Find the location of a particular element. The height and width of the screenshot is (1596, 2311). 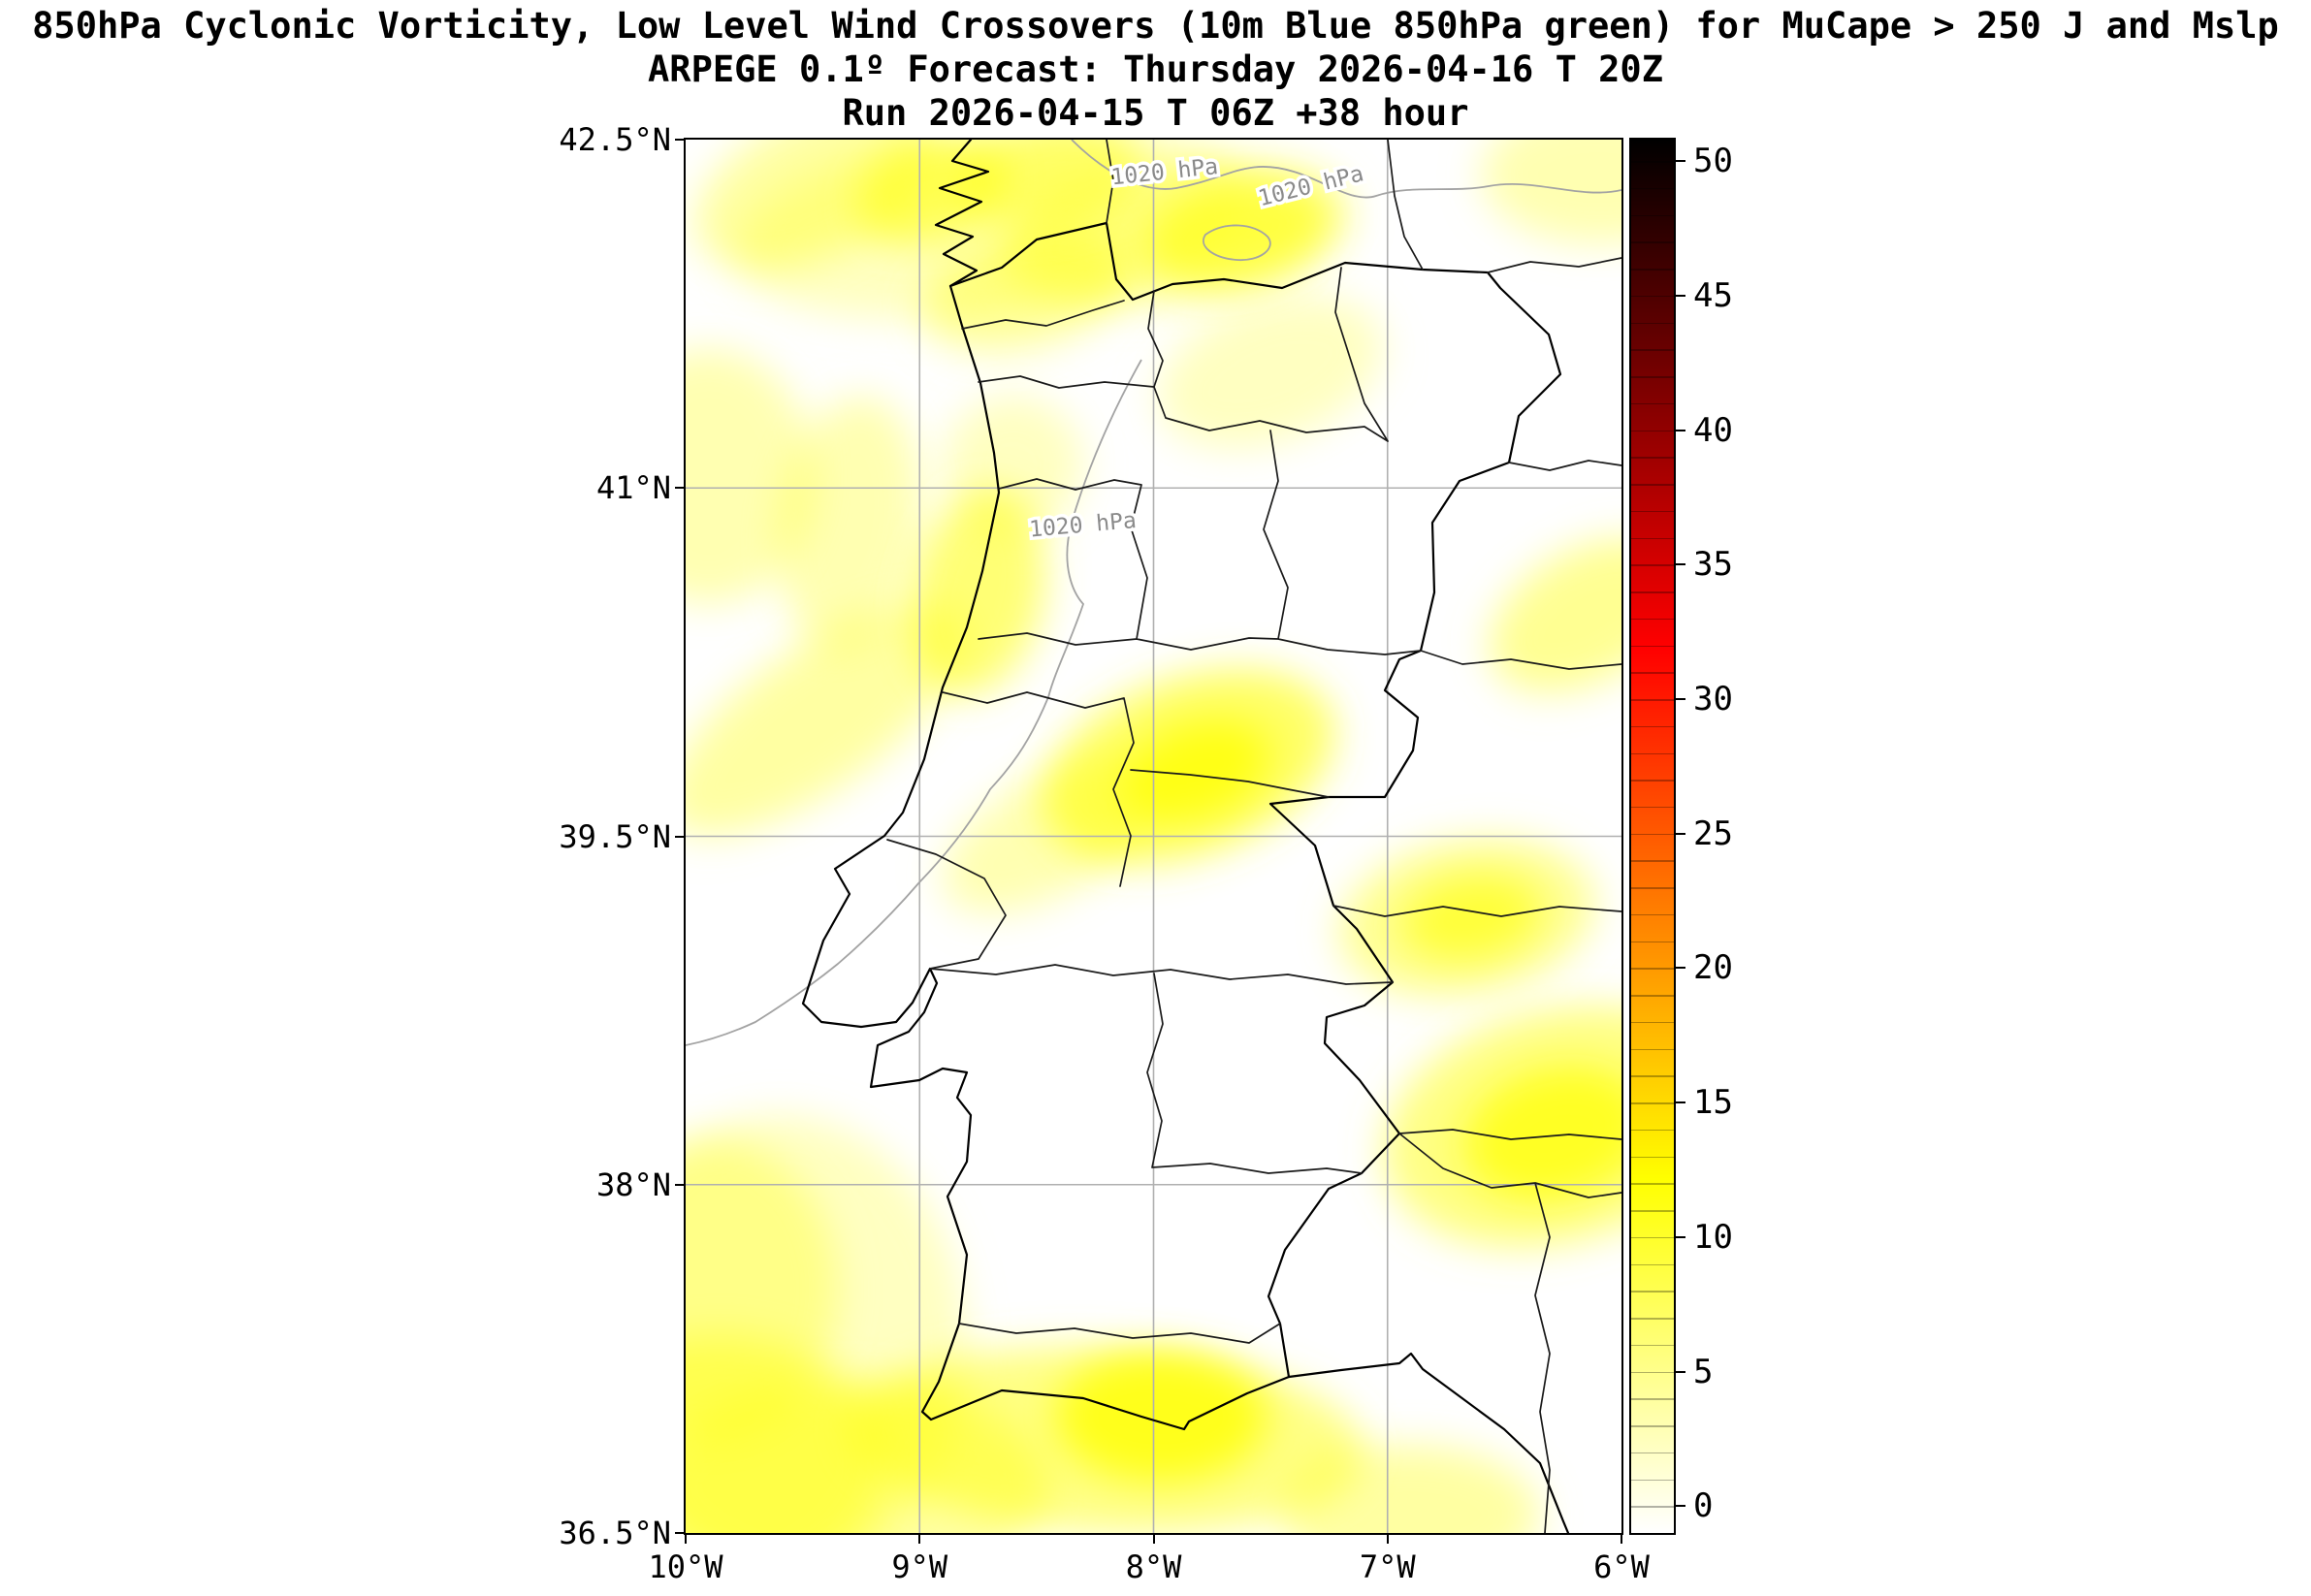

colorbar is located at coordinates (1653, 836).